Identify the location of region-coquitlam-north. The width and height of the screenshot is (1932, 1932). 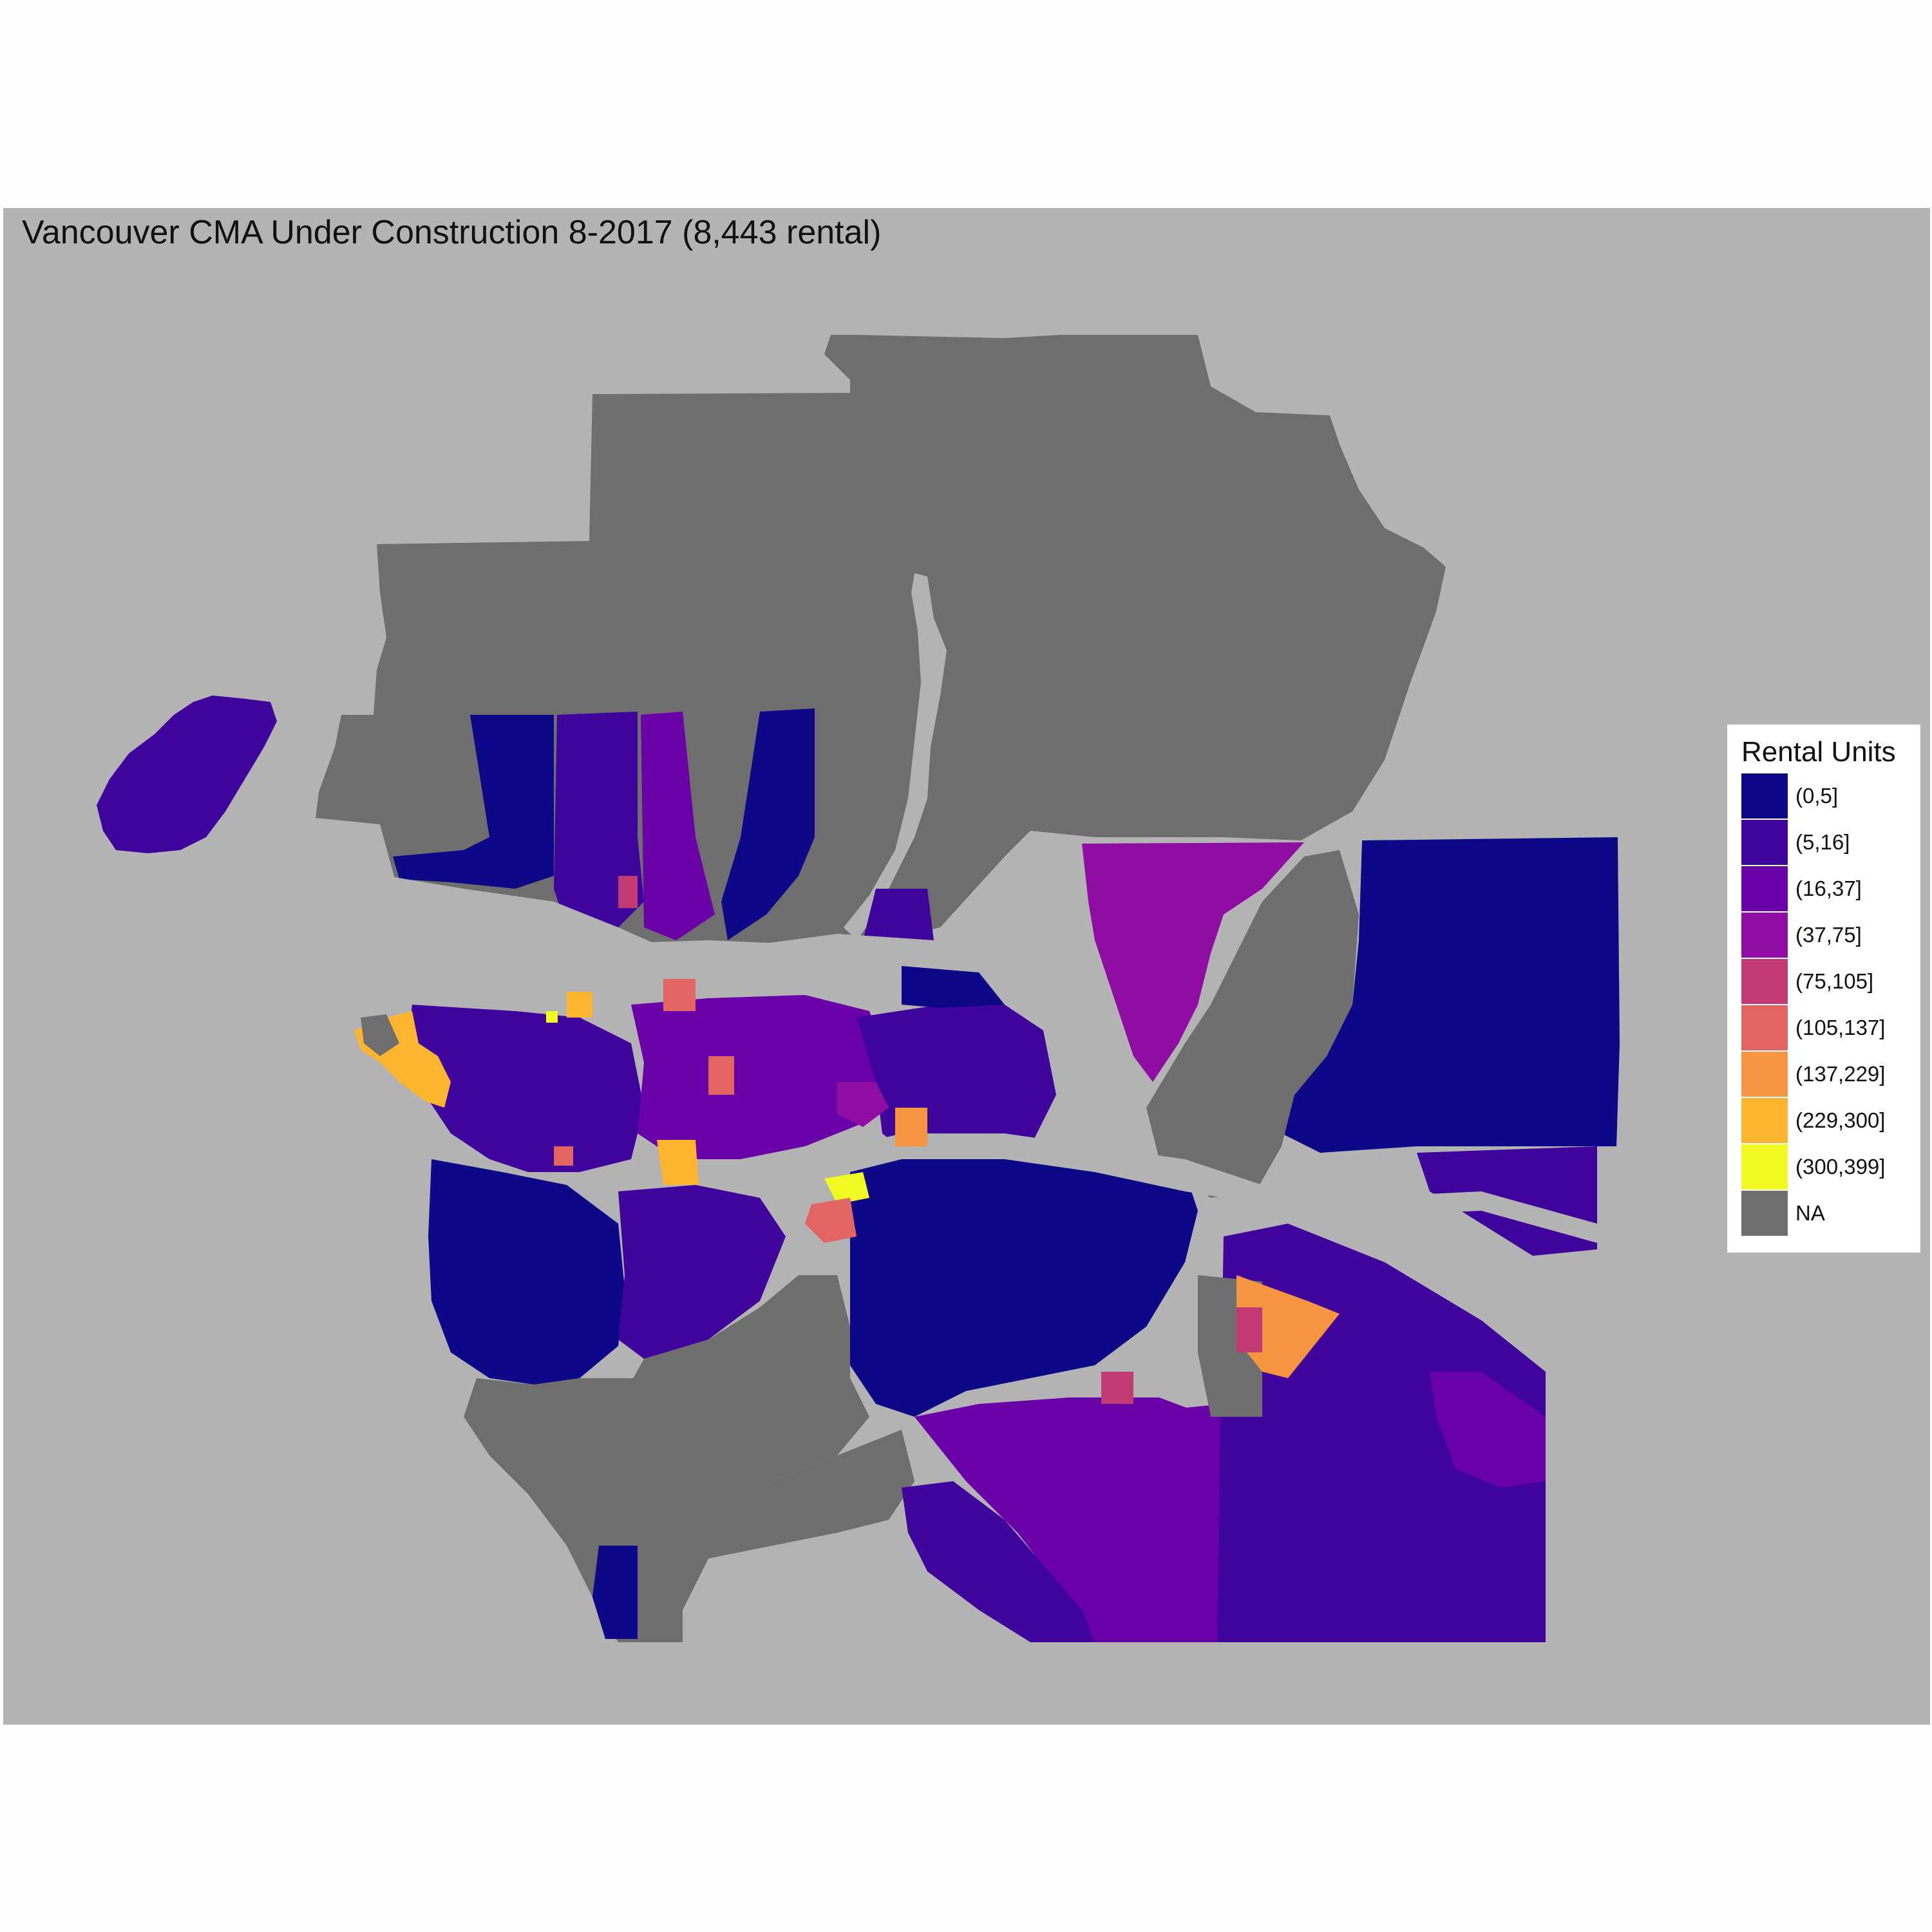
(1193, 962).